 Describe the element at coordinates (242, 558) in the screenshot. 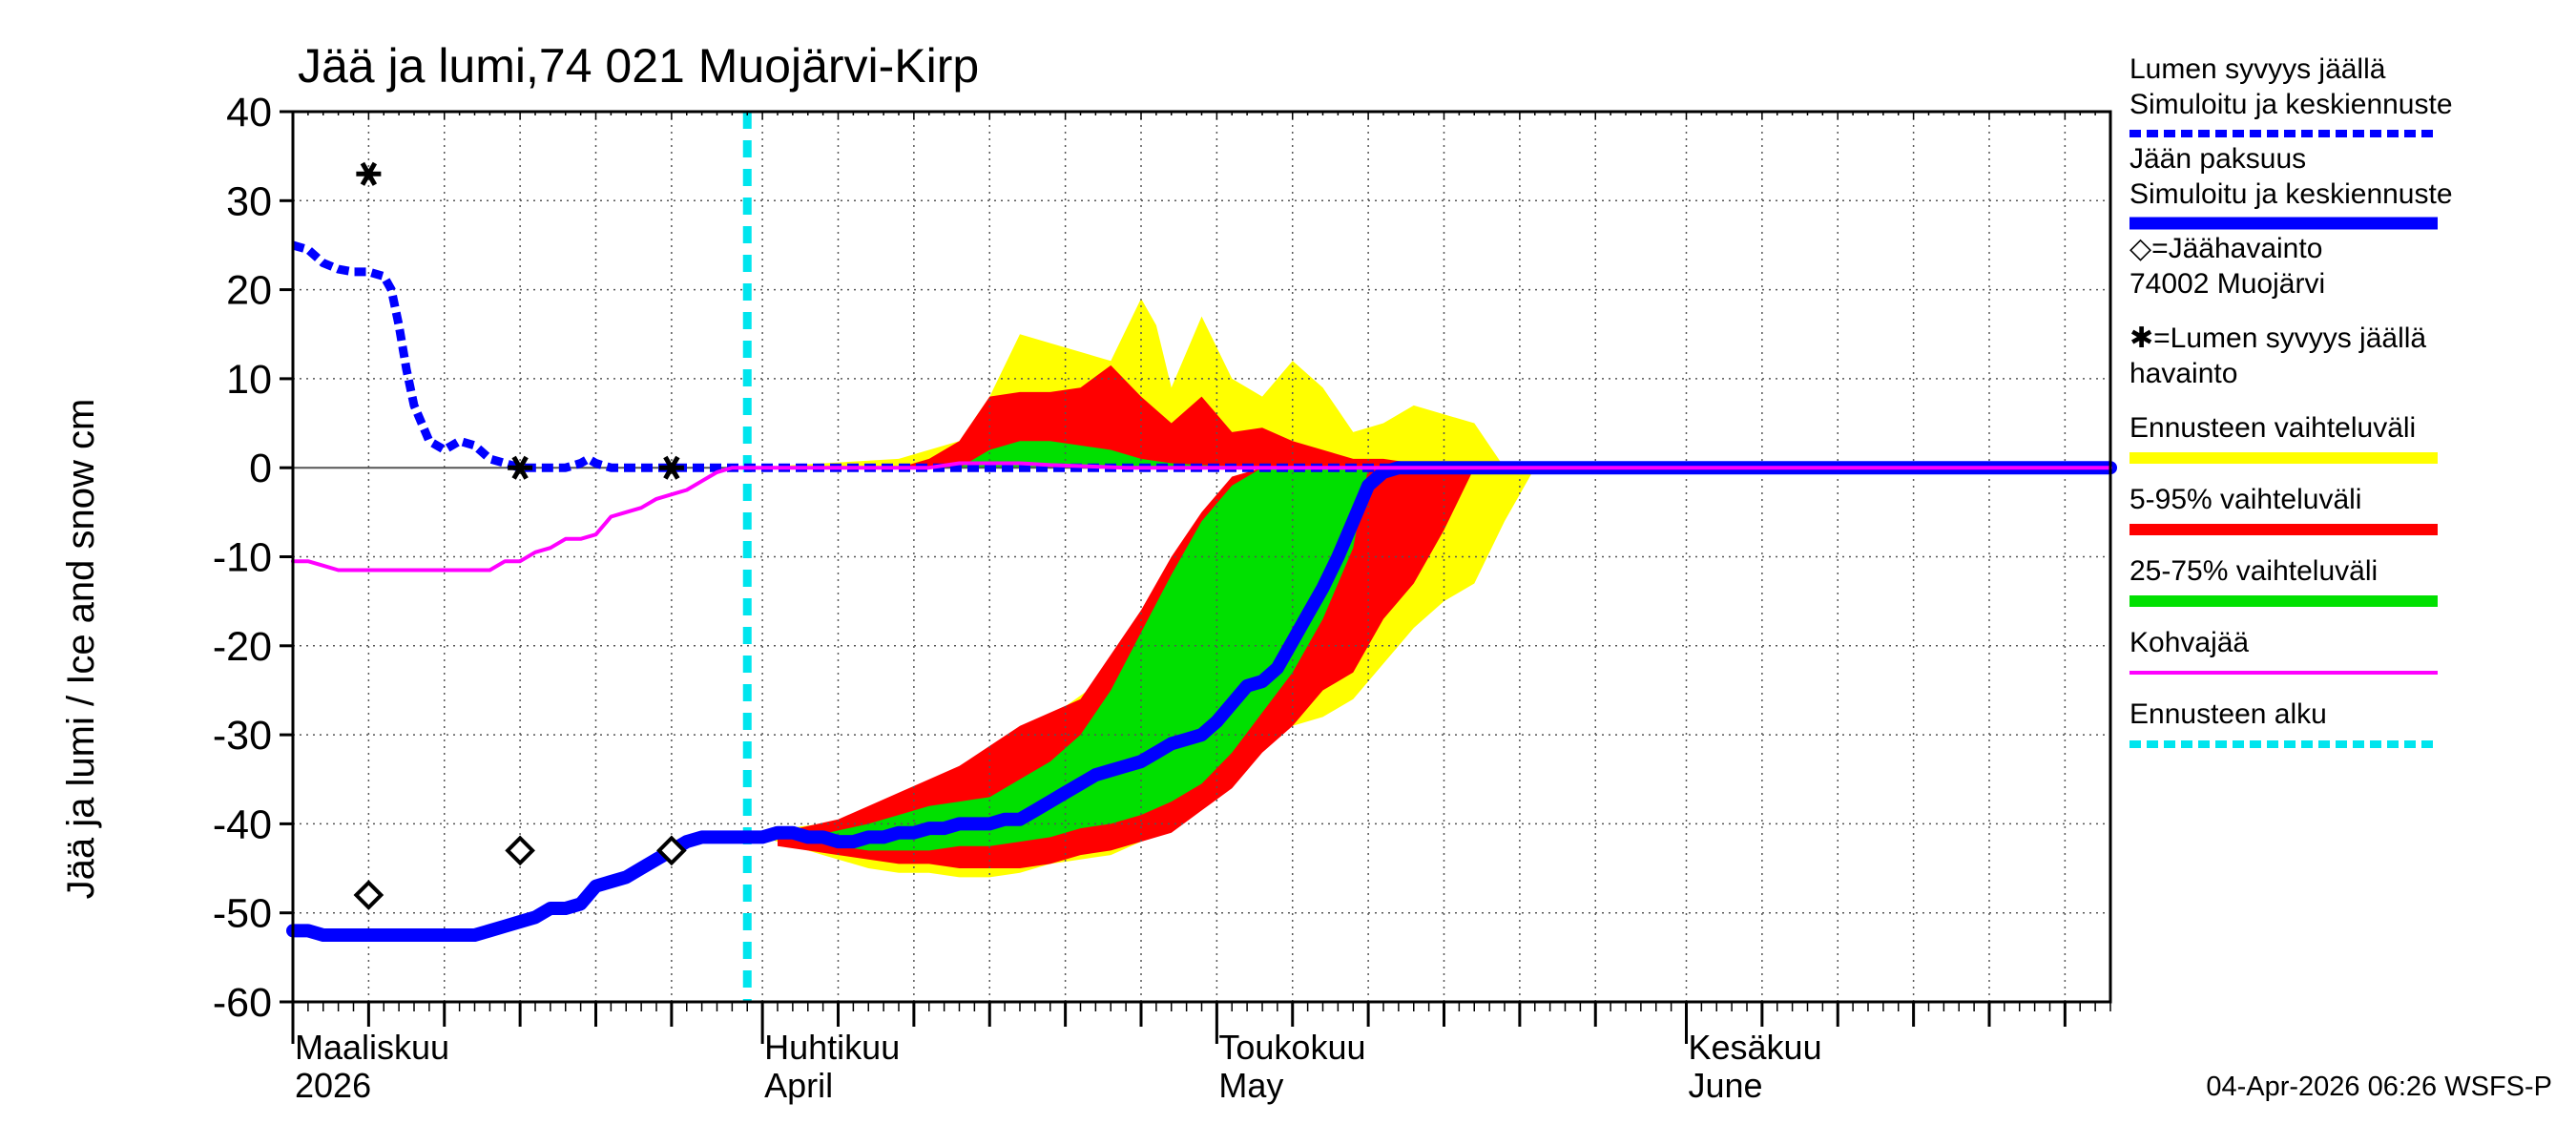

I see `y-tick-label: -10` at that location.